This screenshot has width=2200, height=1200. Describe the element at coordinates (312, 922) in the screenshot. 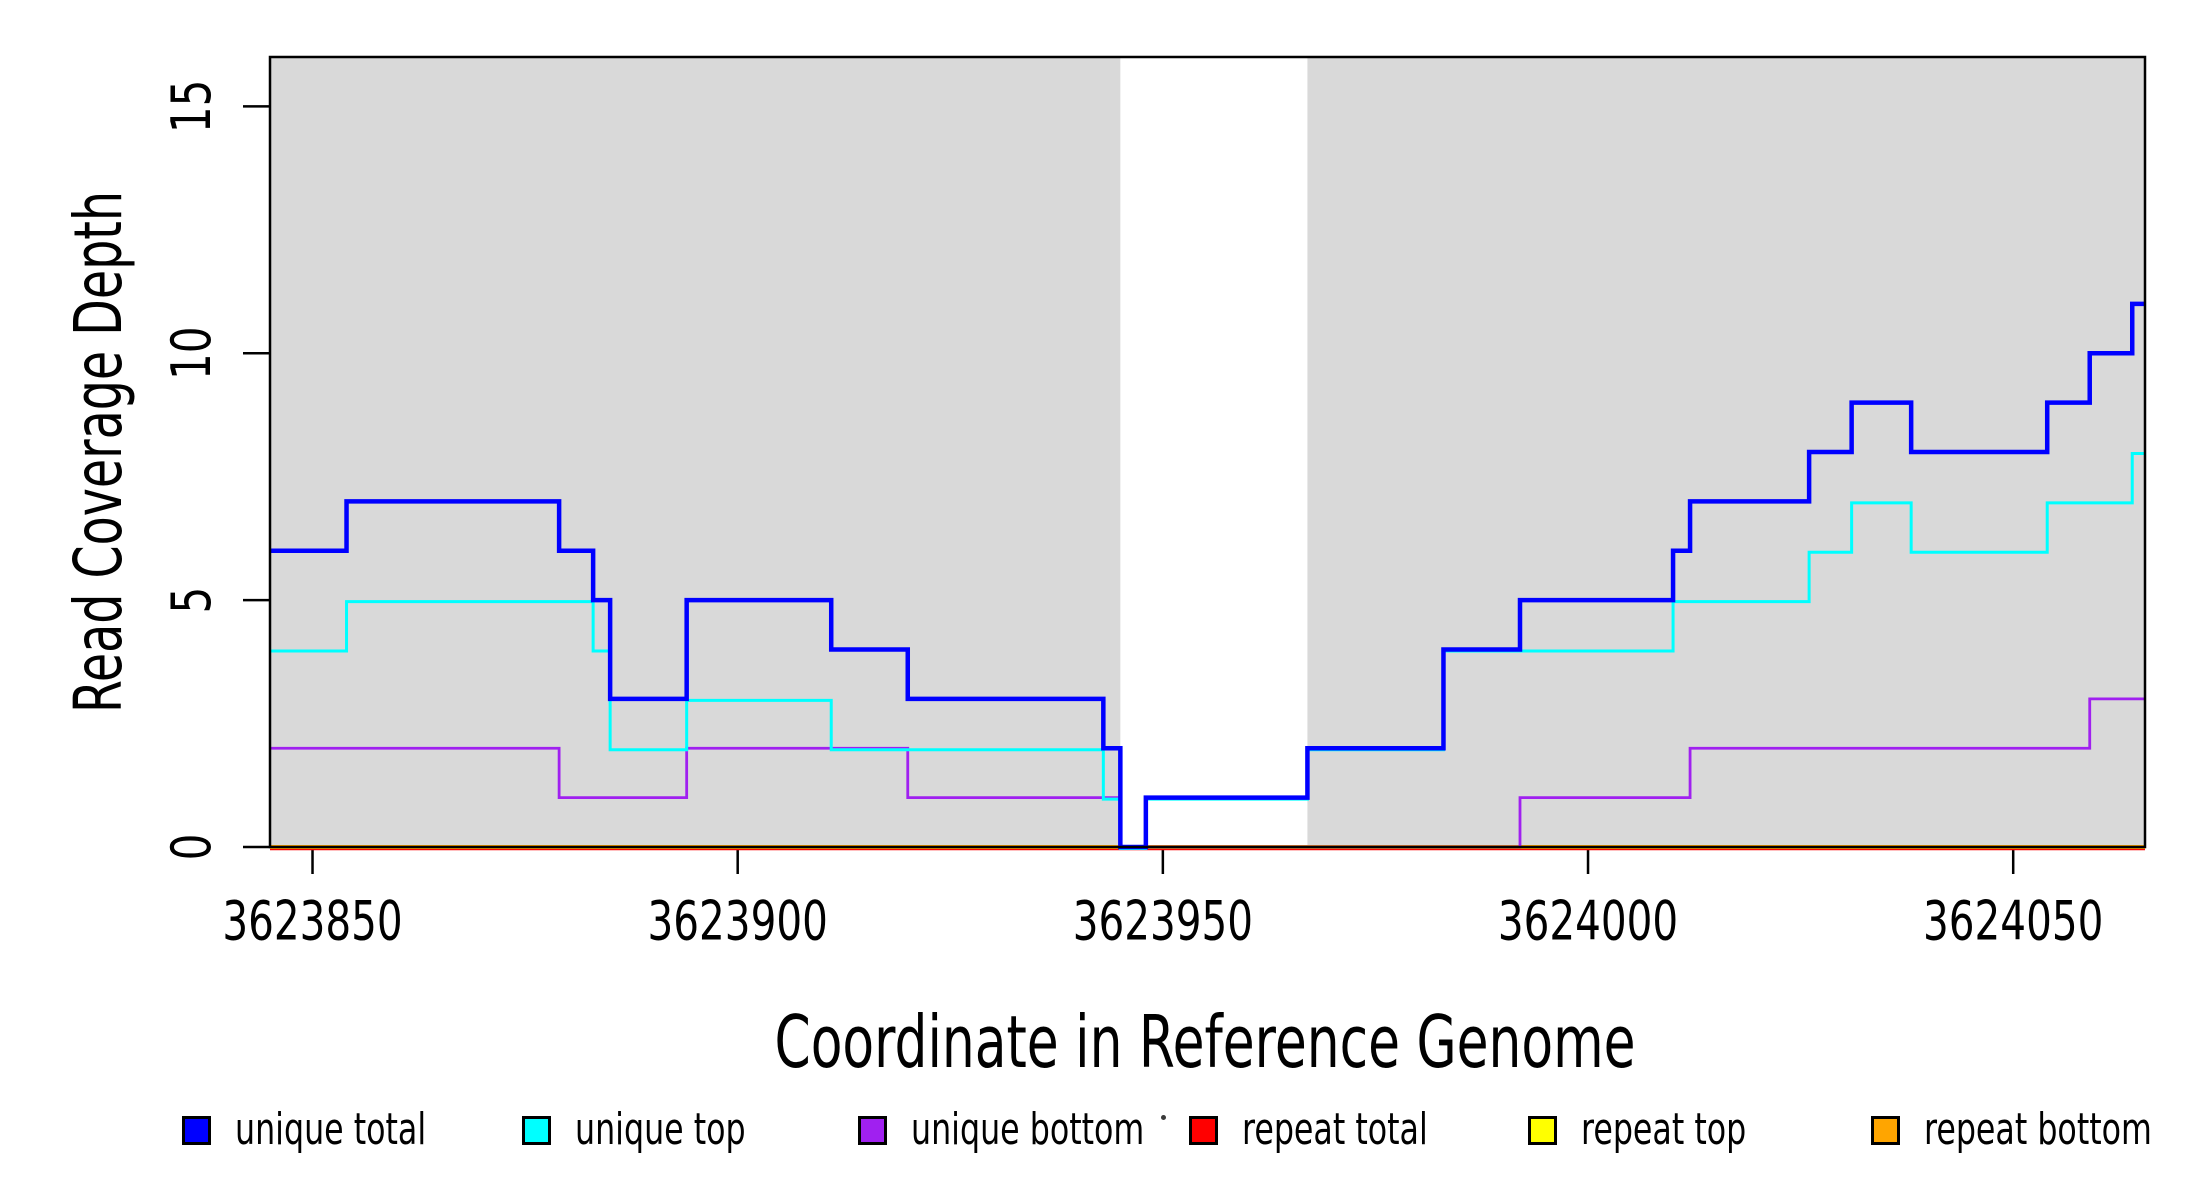

I see `x-tick-label: 3623850` at that location.